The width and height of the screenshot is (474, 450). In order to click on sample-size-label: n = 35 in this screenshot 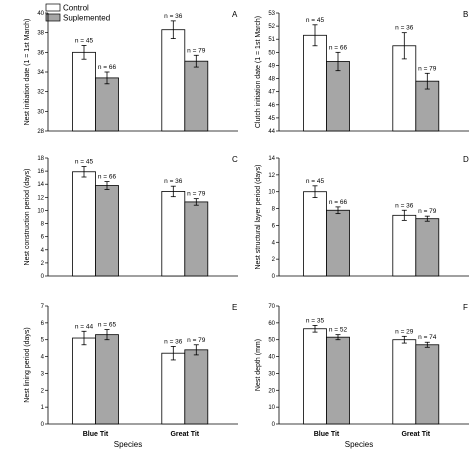, I will do `click(315, 320)`.